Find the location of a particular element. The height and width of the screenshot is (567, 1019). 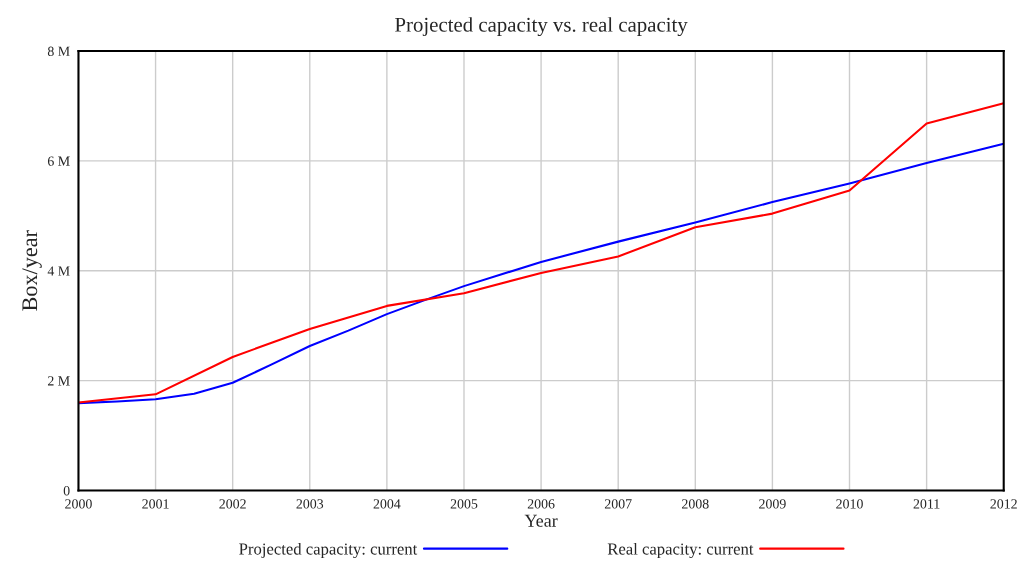

x-tick-label: 2005 is located at coordinates (464, 504).